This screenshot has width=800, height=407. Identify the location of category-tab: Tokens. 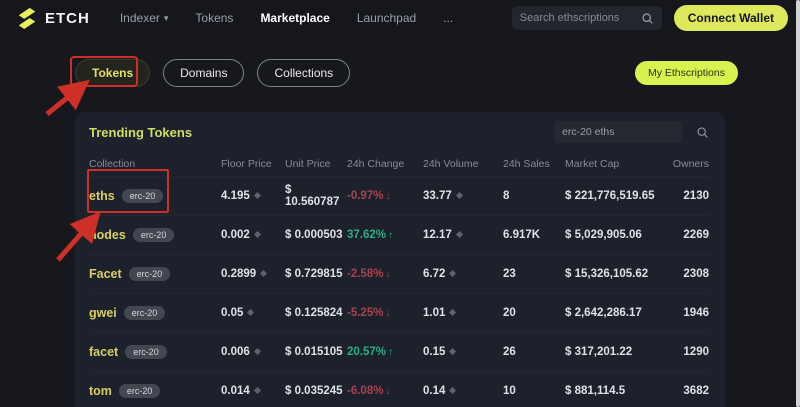
(113, 73).